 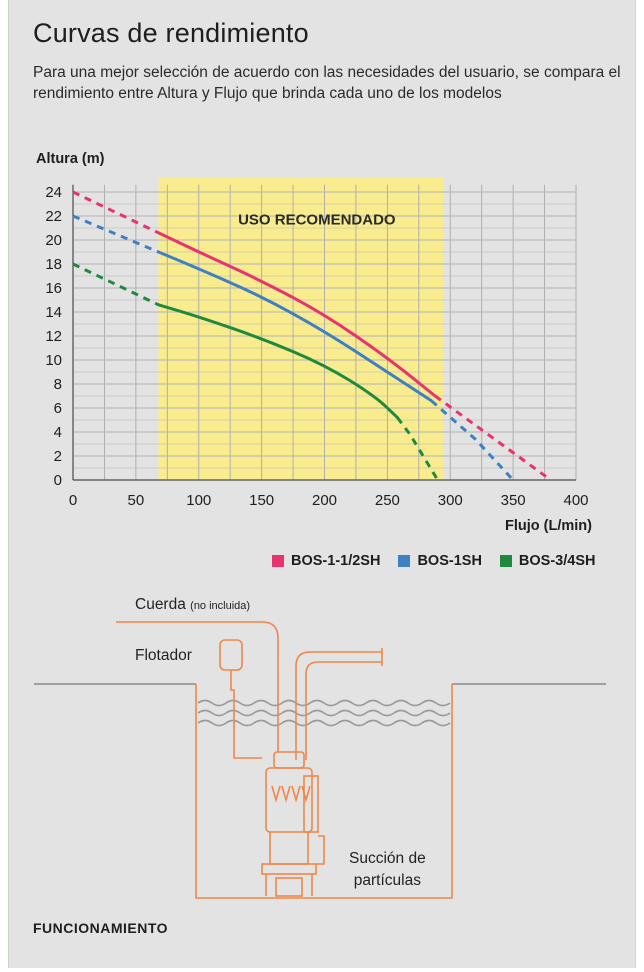 What do you see at coordinates (261, 500) in the screenshot?
I see `x-tick-label: 150` at bounding box center [261, 500].